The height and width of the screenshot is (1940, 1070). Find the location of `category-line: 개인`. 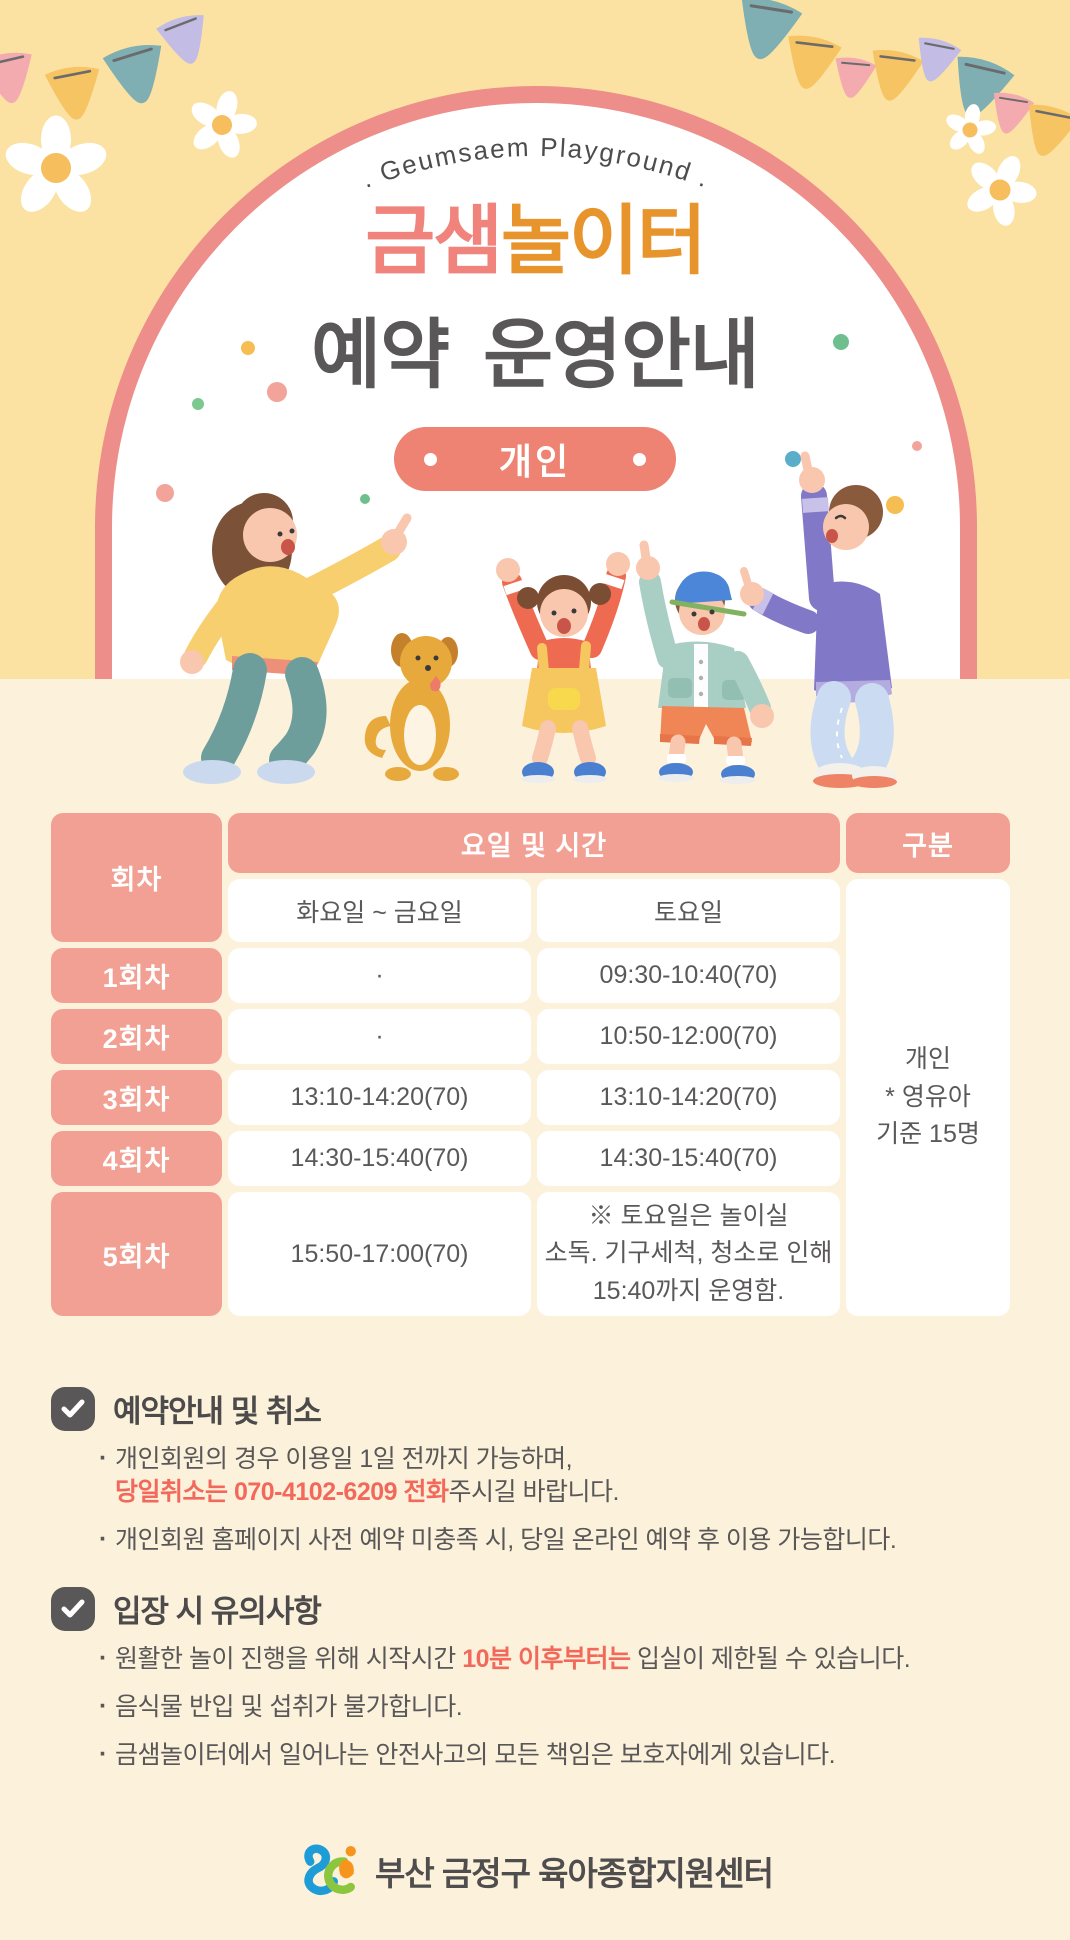

category-line: 개인 is located at coordinates (927, 1059).